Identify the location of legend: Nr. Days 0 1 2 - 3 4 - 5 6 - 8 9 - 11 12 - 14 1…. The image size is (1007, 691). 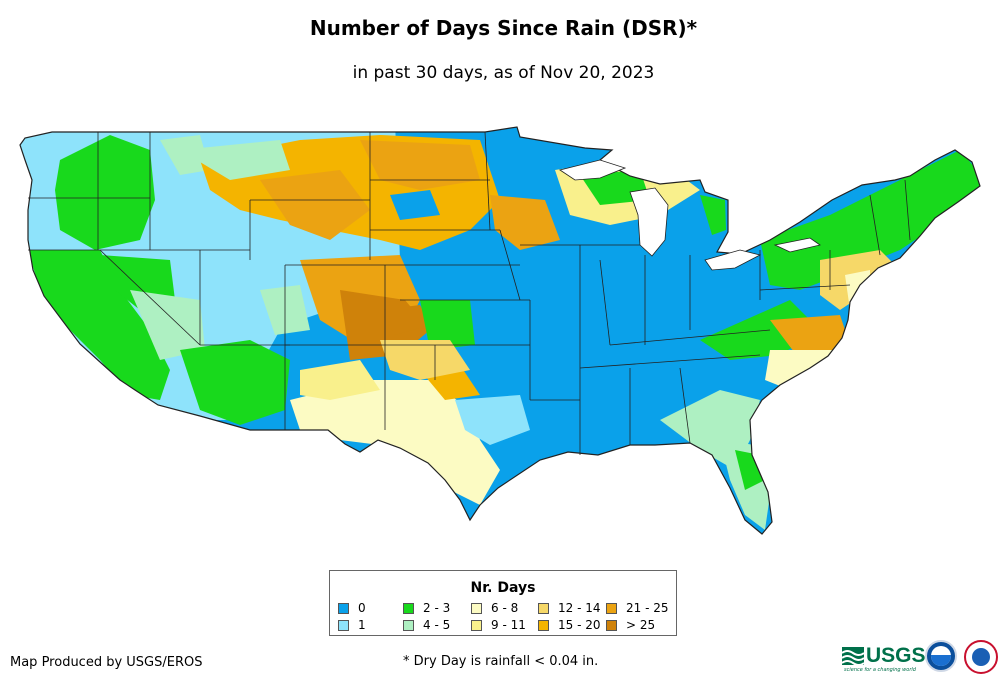
(503, 603).